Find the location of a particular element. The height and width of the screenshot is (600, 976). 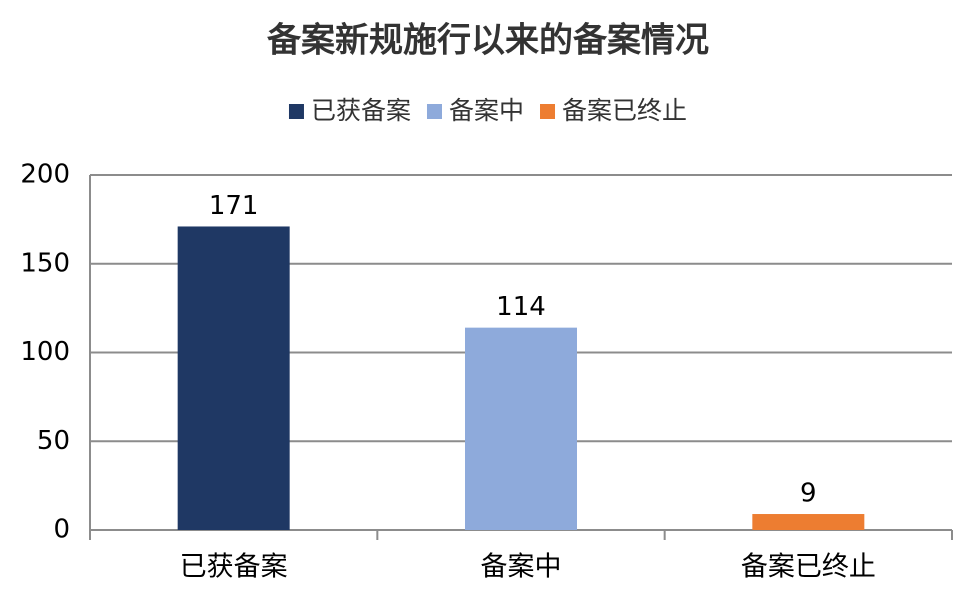

y-tick-label: 0 is located at coordinates (61, 530).